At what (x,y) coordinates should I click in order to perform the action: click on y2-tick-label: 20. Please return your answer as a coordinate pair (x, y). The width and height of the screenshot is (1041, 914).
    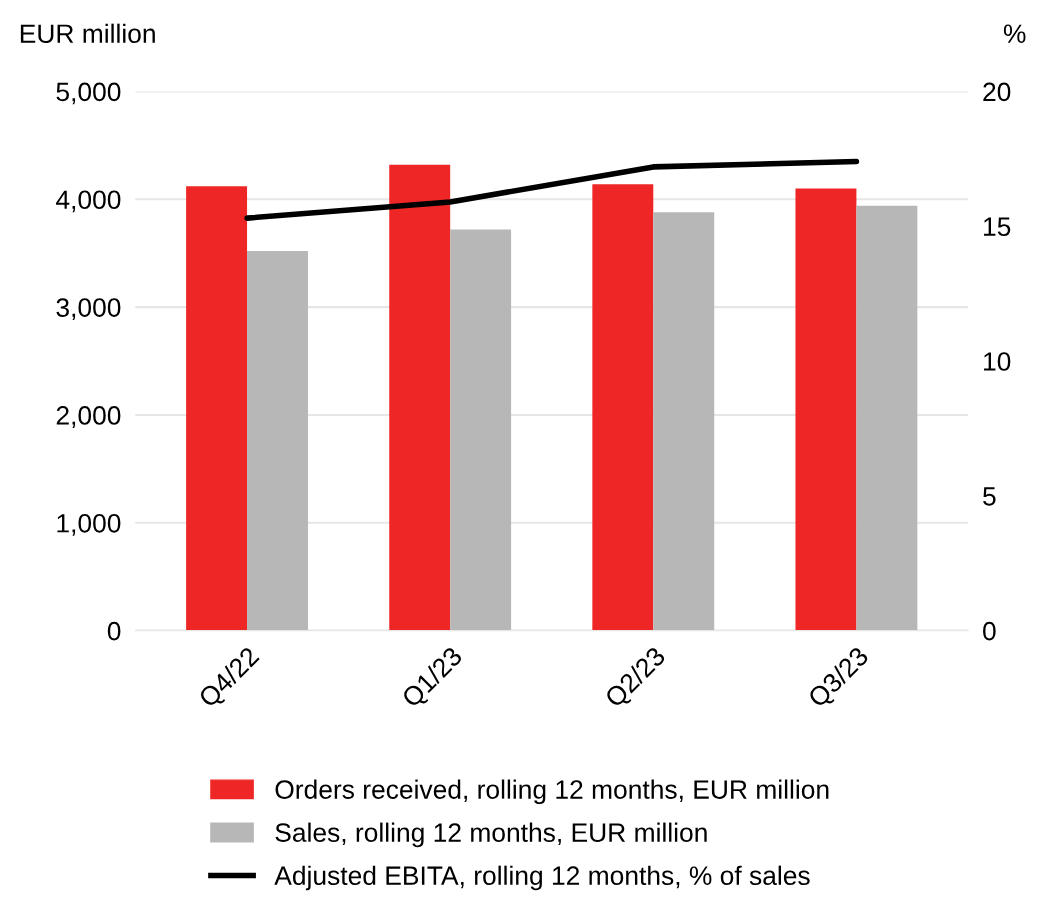
    Looking at the image, I should click on (997, 92).